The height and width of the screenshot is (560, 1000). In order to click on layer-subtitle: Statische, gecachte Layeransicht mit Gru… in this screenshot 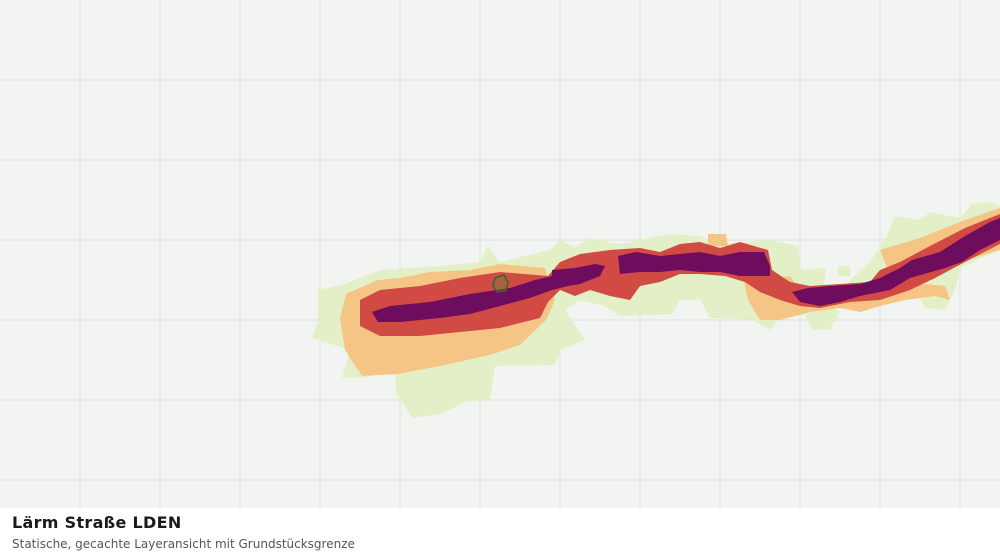, I will do `click(183, 544)`.